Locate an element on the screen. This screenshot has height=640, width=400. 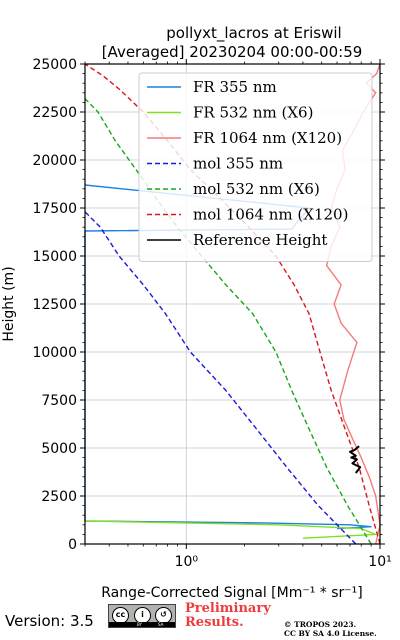
legend-label-6: Reference Height is located at coordinates (260, 240).